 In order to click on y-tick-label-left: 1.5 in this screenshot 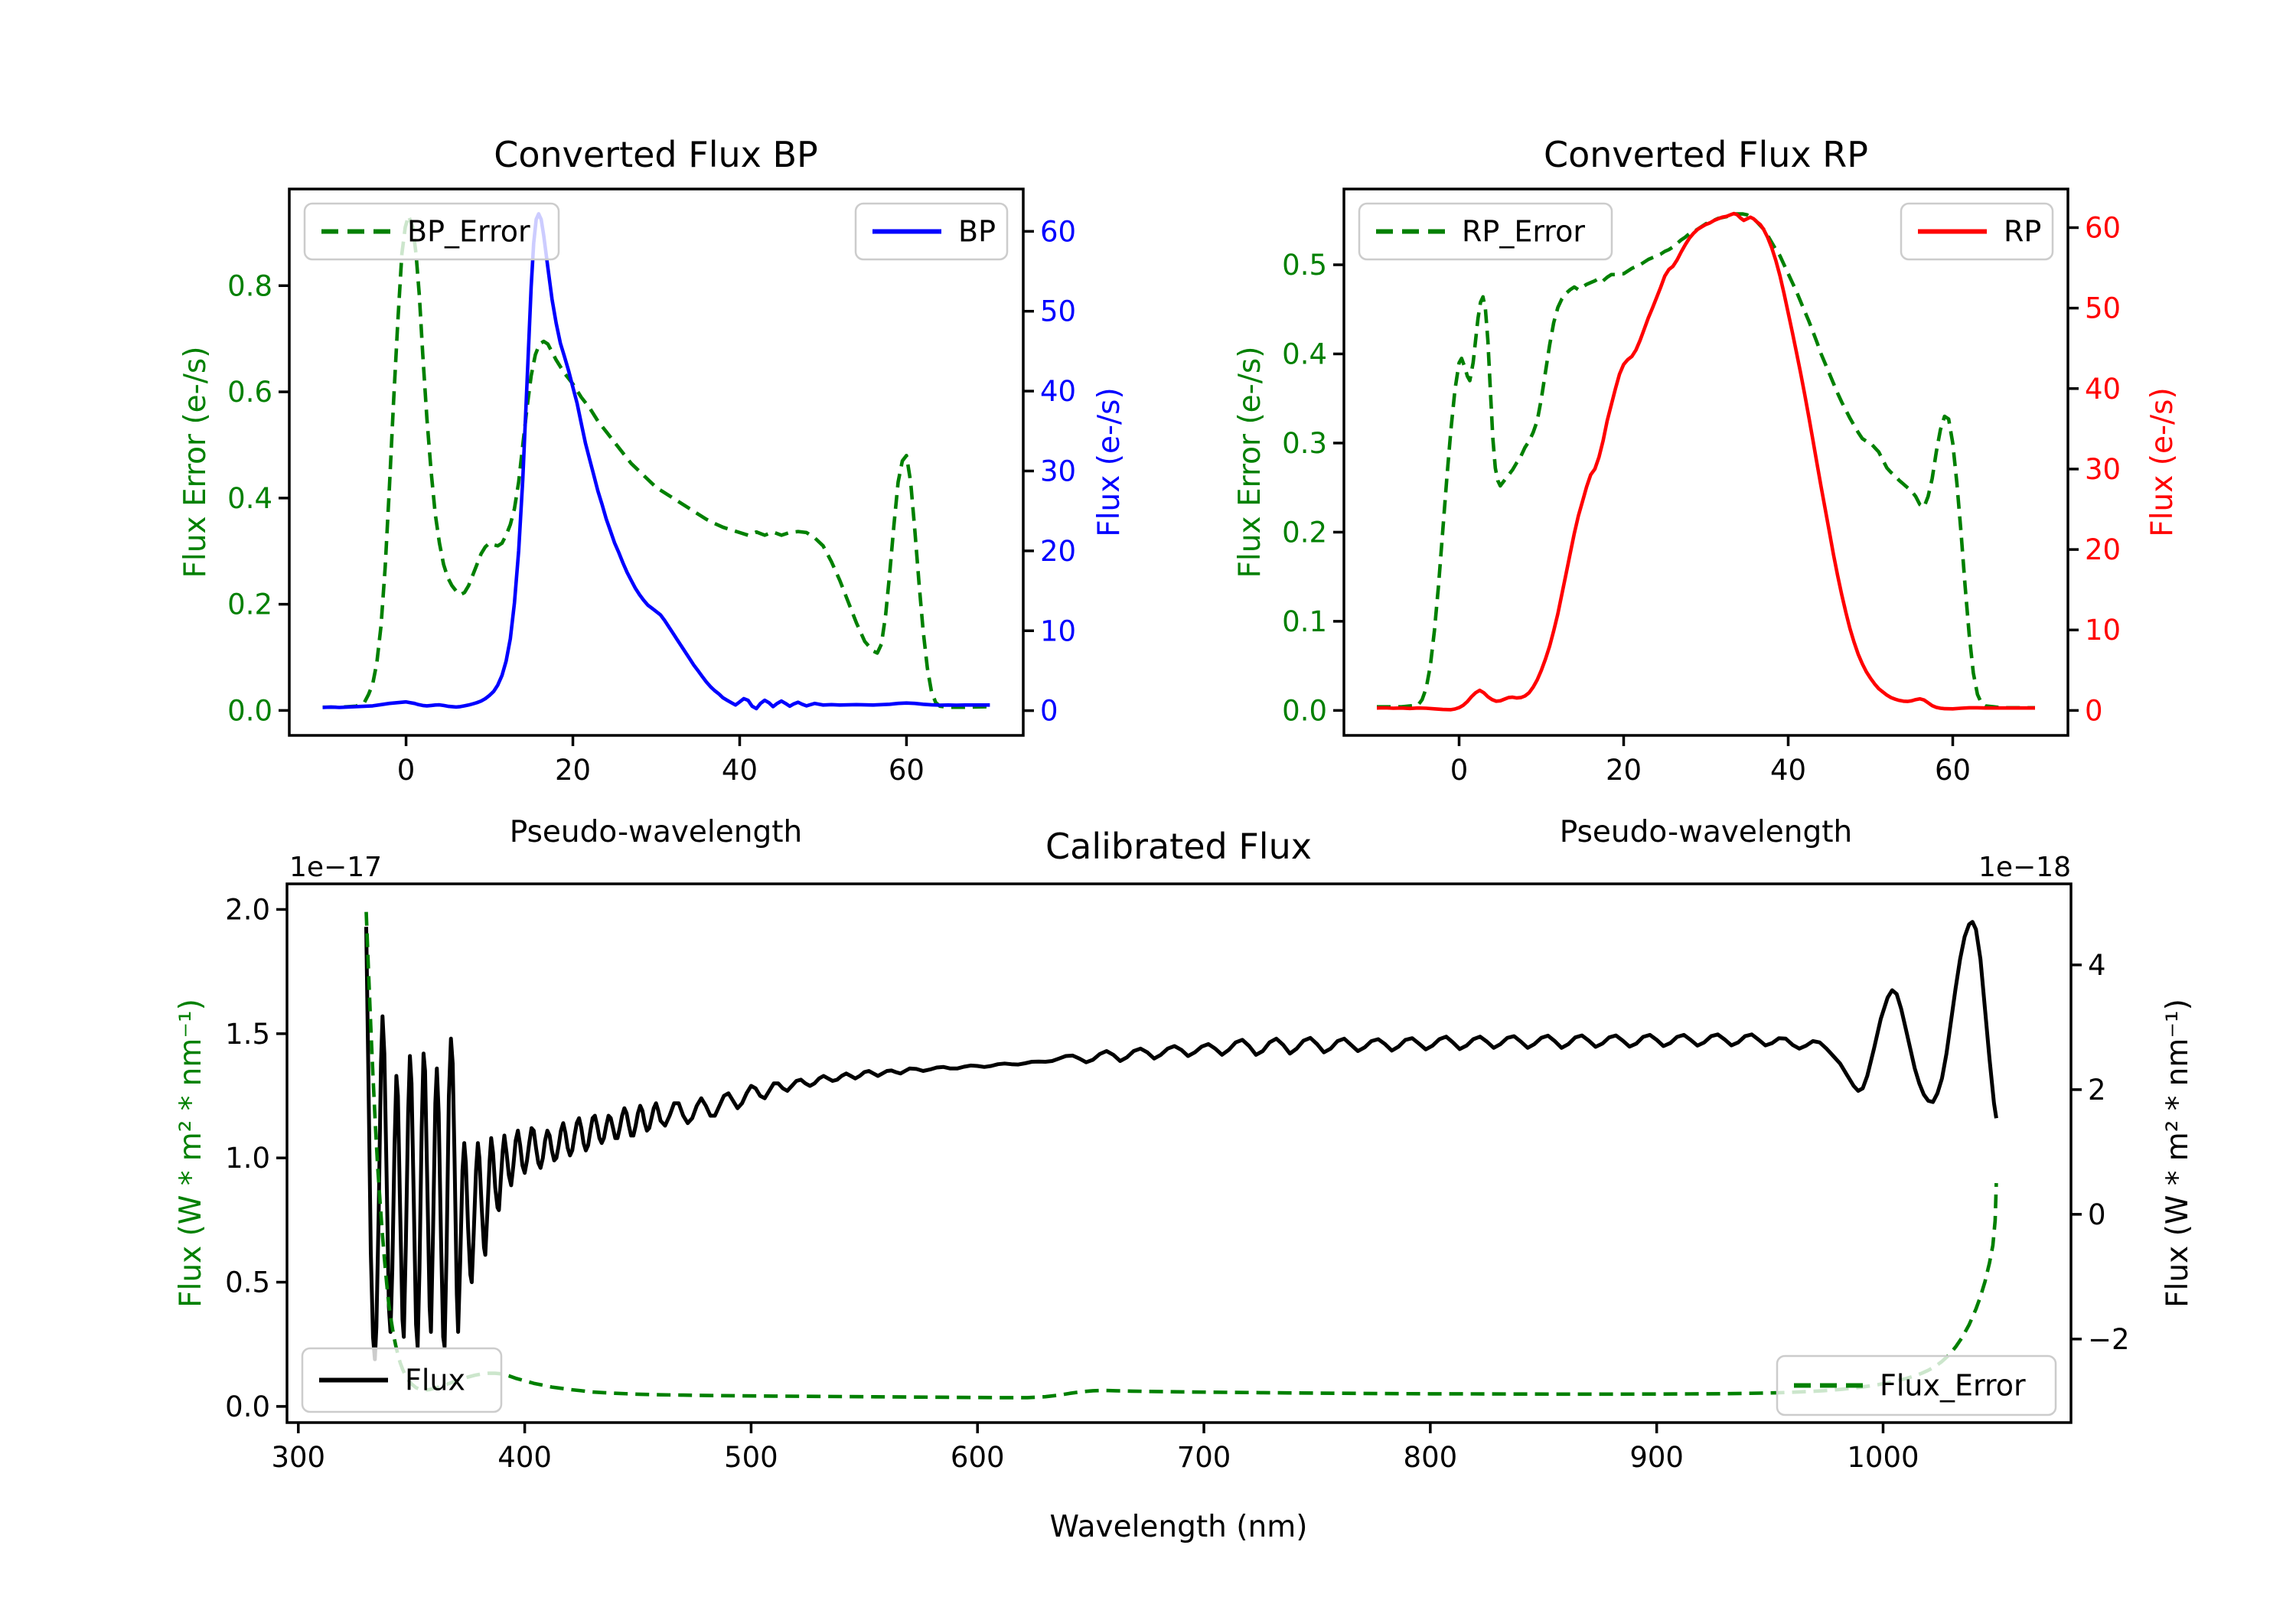, I will do `click(247, 1034)`.